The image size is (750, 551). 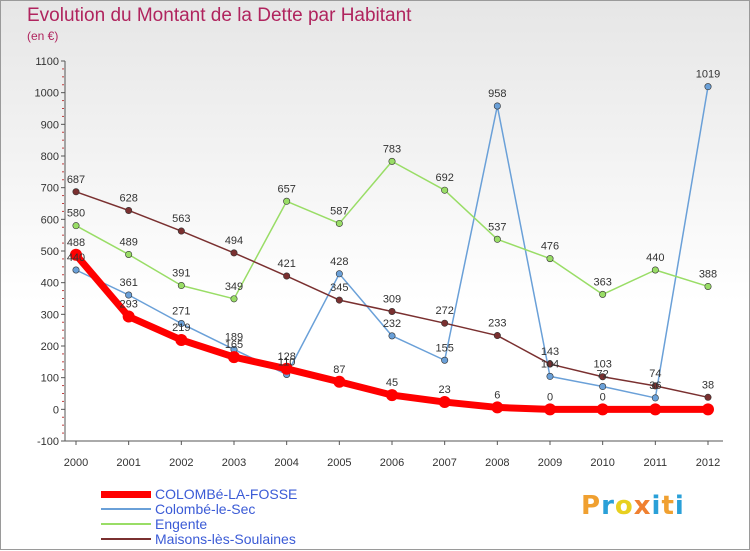 I want to click on data-label: 476, so click(x=550, y=247).